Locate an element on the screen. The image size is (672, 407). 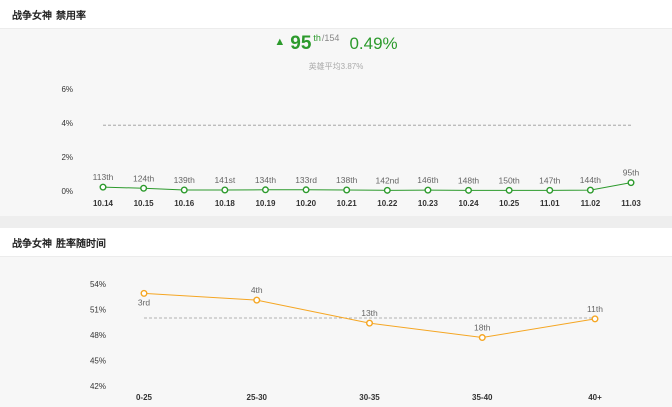
rank-label: 3rd is located at coordinates (144, 302).